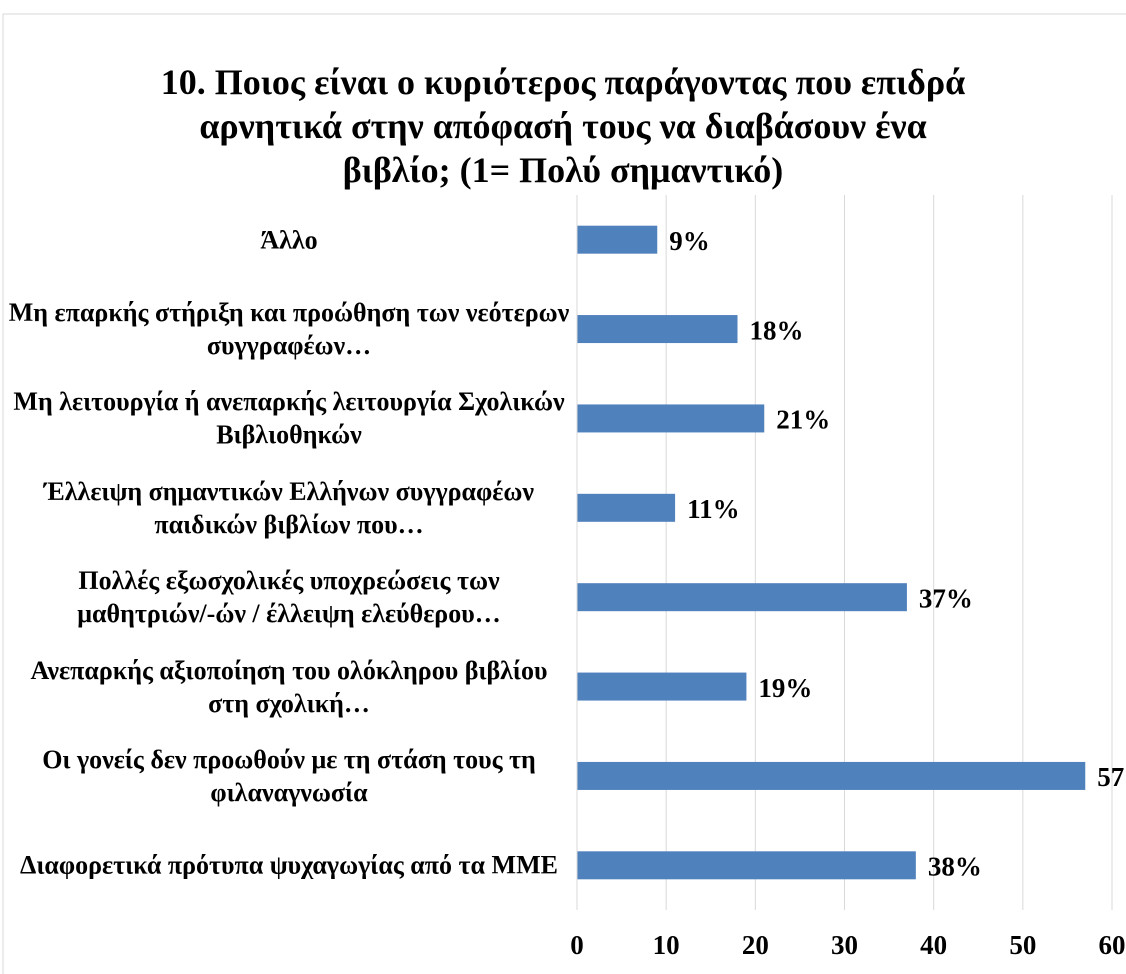 The image size is (1126, 974). Describe the element at coordinates (933, 945) in the screenshot. I see `x-tick-label: 40` at that location.